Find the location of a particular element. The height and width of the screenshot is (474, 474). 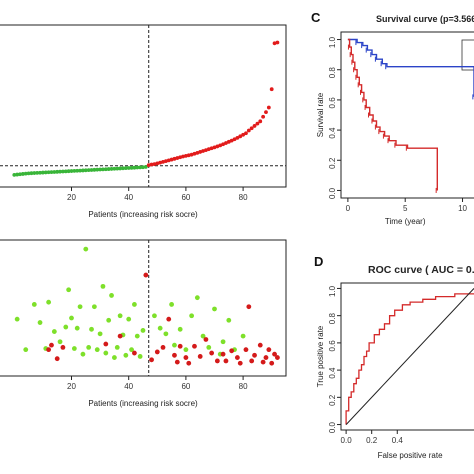

panel-b-x-tick-label: 80 is located at coordinates (243, 386).